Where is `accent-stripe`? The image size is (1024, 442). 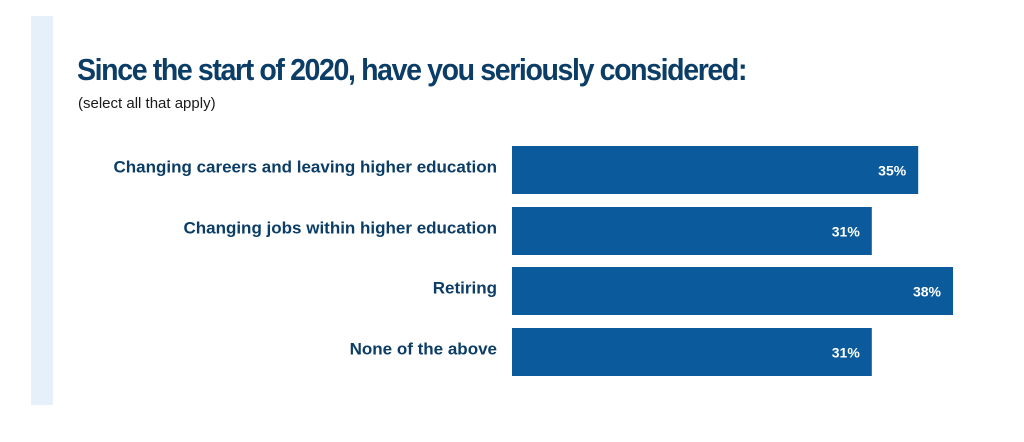 accent-stripe is located at coordinates (42, 210).